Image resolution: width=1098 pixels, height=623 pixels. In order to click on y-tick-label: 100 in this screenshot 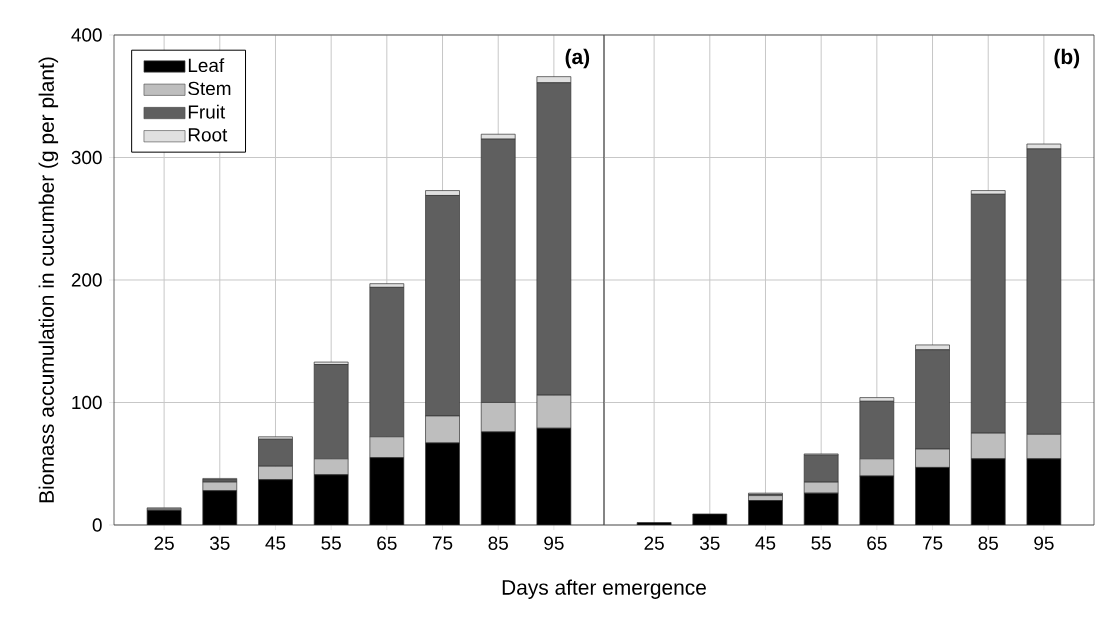, I will do `click(87, 402)`.